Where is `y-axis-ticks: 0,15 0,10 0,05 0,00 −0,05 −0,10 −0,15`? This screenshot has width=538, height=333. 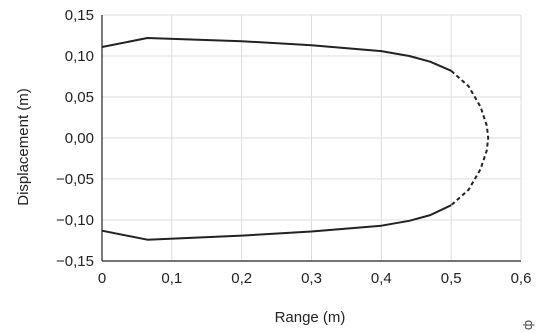 y-axis-ticks: 0,15 0,10 0,05 0,00 −0,05 −0,10 −0,15 is located at coordinates (75, 138).